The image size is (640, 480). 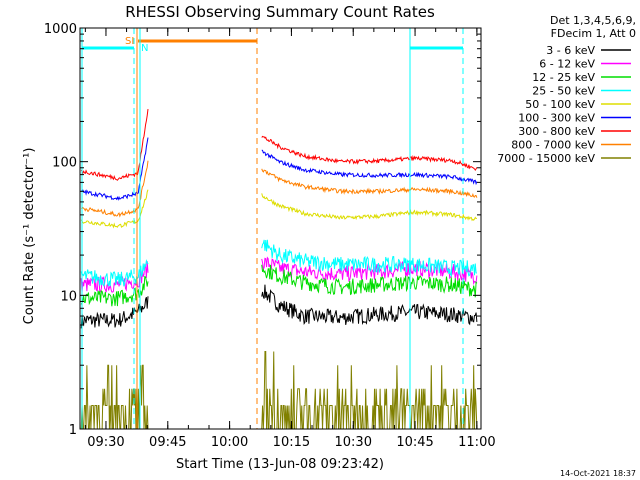 What do you see at coordinates (353, 442) in the screenshot?
I see `x-tick-label: 10:30` at bounding box center [353, 442].